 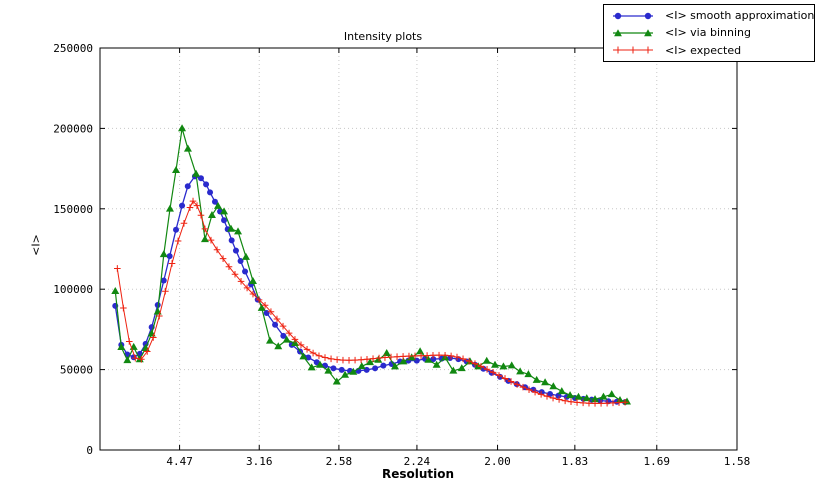 I want to click on legend-circle-marker-icon, so click(x=633, y=15).